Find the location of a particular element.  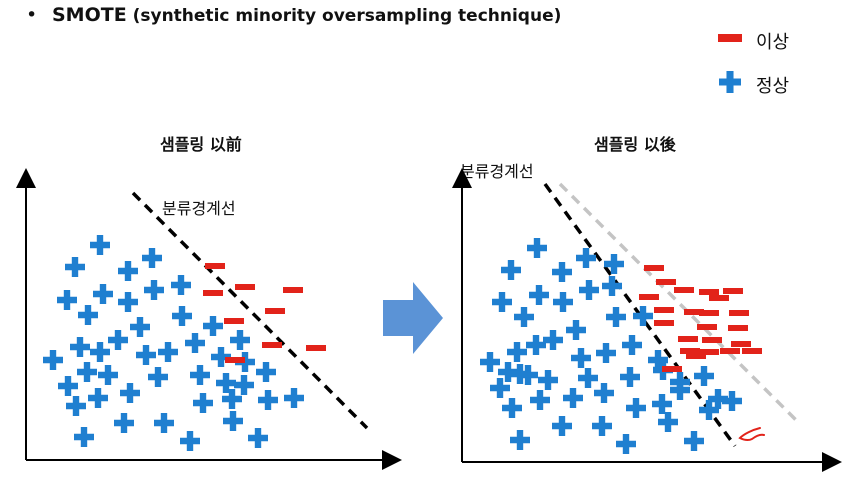

transition-arrow is located at coordinates (413, 318).